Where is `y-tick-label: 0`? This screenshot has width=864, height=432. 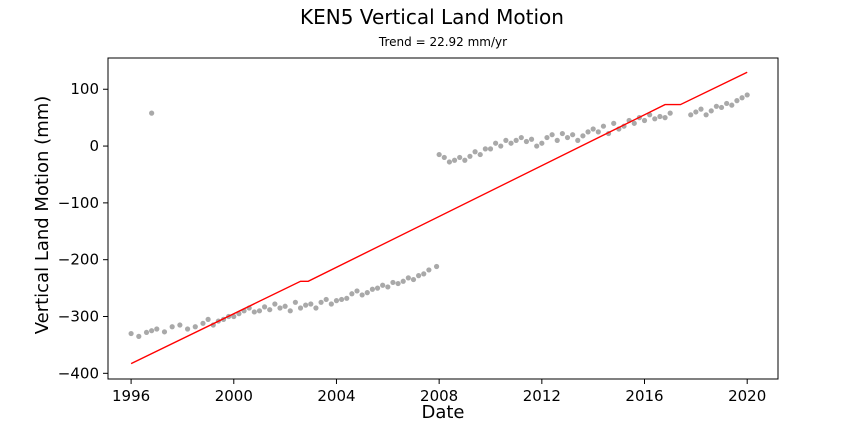 y-tick-label: 0 is located at coordinates (94, 146).